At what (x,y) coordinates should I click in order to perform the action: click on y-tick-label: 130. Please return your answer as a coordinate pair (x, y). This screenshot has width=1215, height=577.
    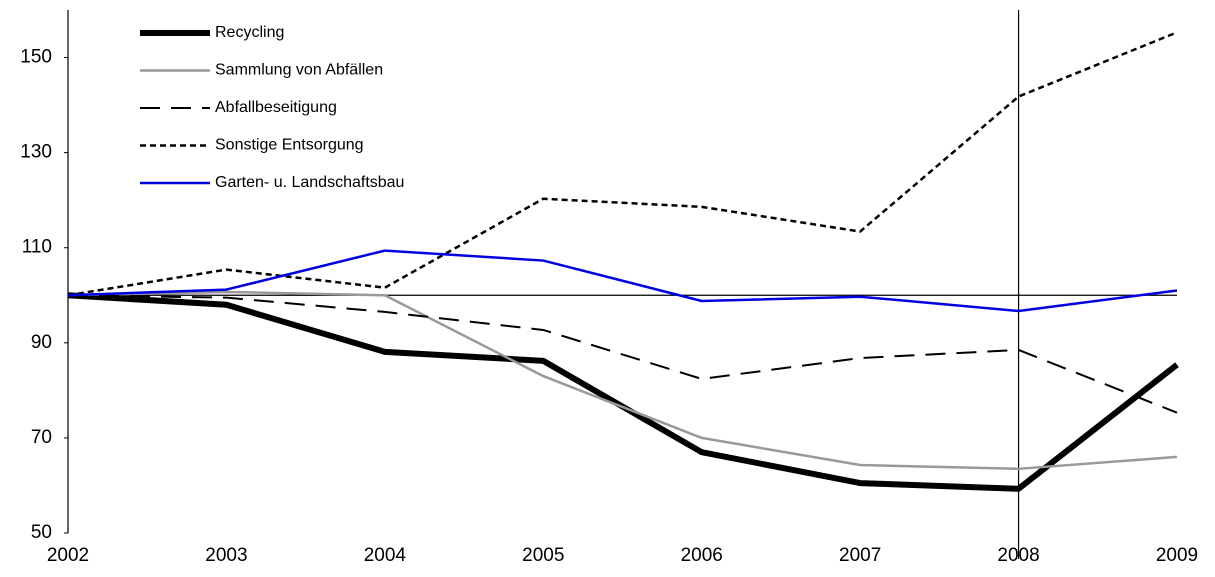
    Looking at the image, I should click on (36, 152).